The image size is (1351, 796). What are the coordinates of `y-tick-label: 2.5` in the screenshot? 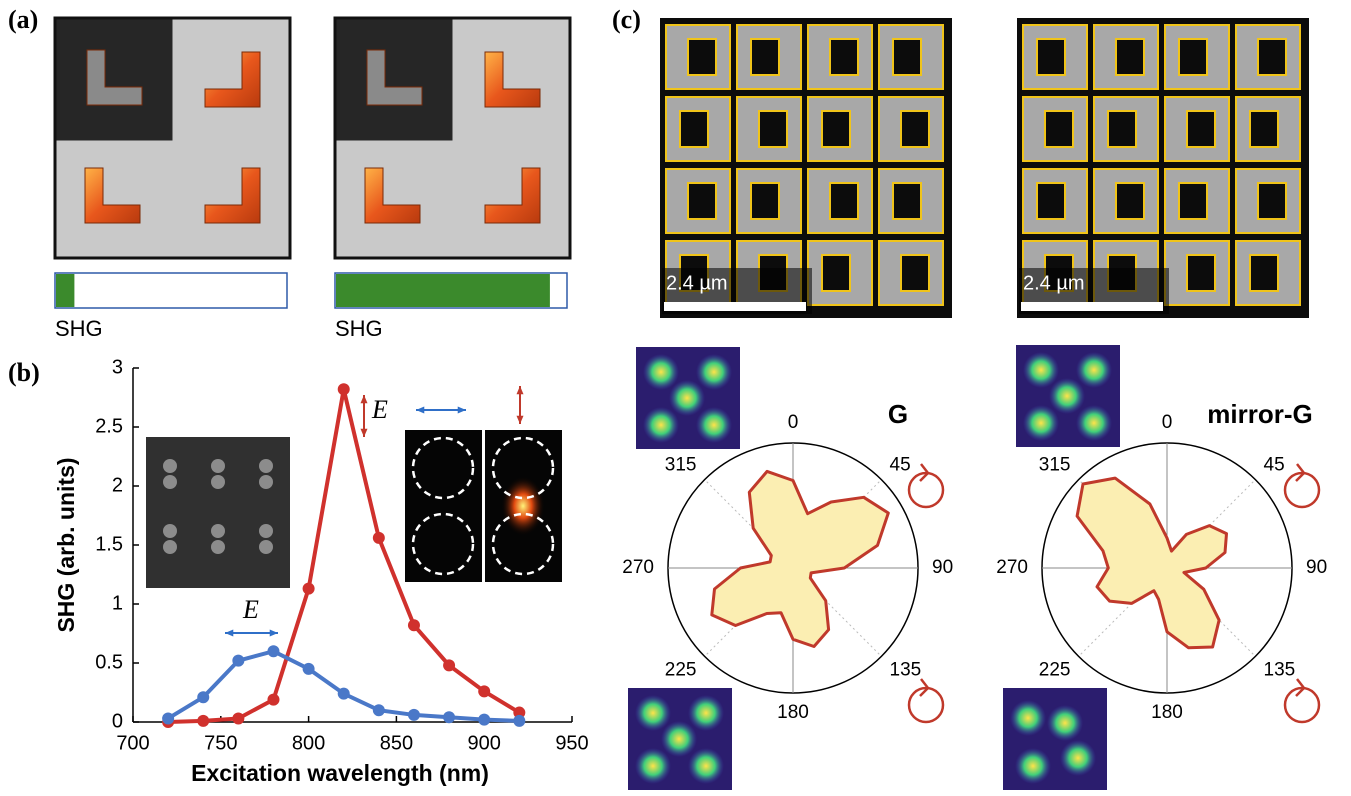 It's located at (109, 426).